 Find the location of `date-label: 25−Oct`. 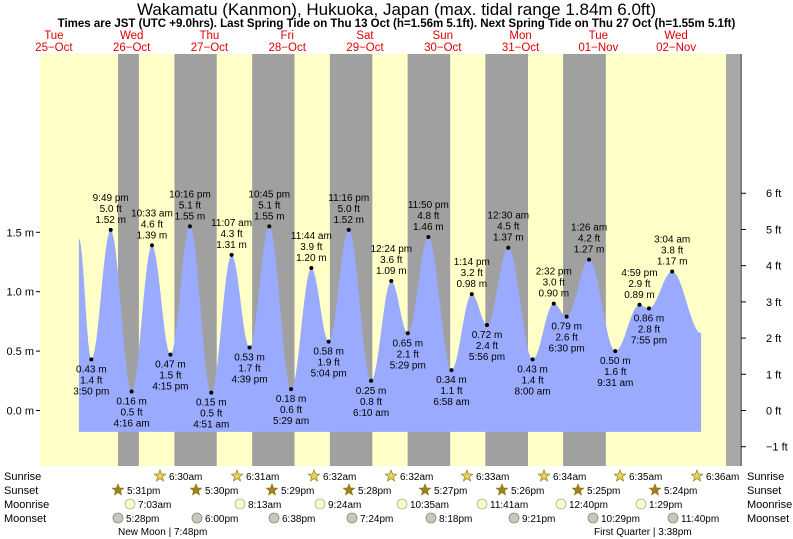

date-label: 25−Oct is located at coordinates (54, 48).